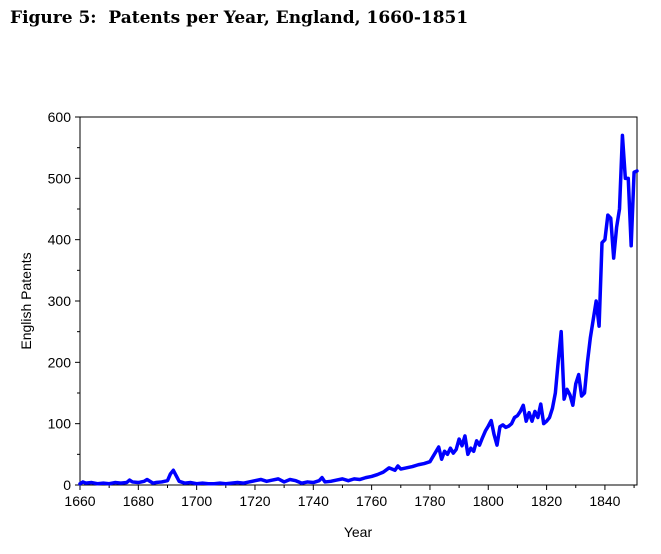  What do you see at coordinates (604, 501) in the screenshot?
I see `x-tick-label: 1840` at bounding box center [604, 501].